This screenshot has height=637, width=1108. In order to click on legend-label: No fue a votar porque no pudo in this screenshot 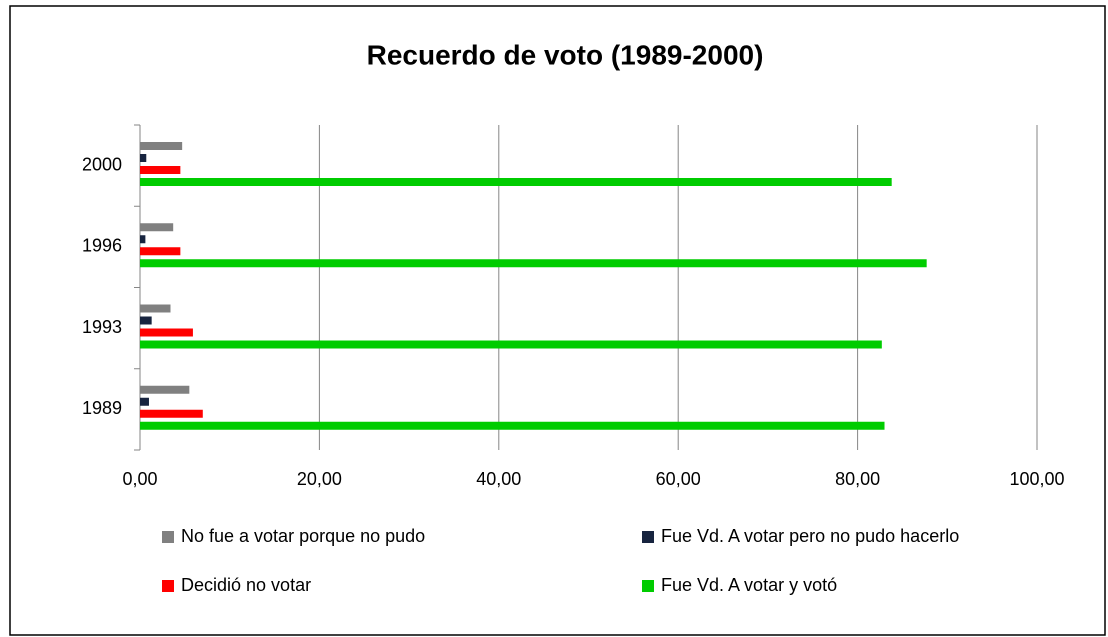, I will do `click(303, 536)`.